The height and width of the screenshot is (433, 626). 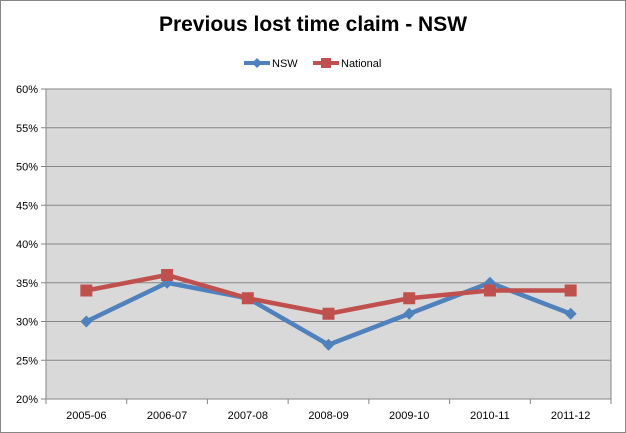 What do you see at coordinates (361, 64) in the screenshot?
I see `legend-label: National` at bounding box center [361, 64].